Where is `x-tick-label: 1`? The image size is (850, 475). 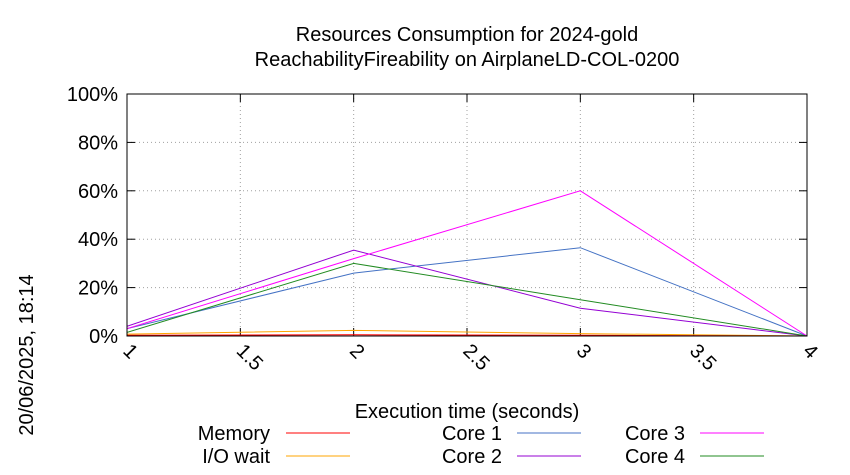
x-tick-label: 1 is located at coordinates (129, 351).